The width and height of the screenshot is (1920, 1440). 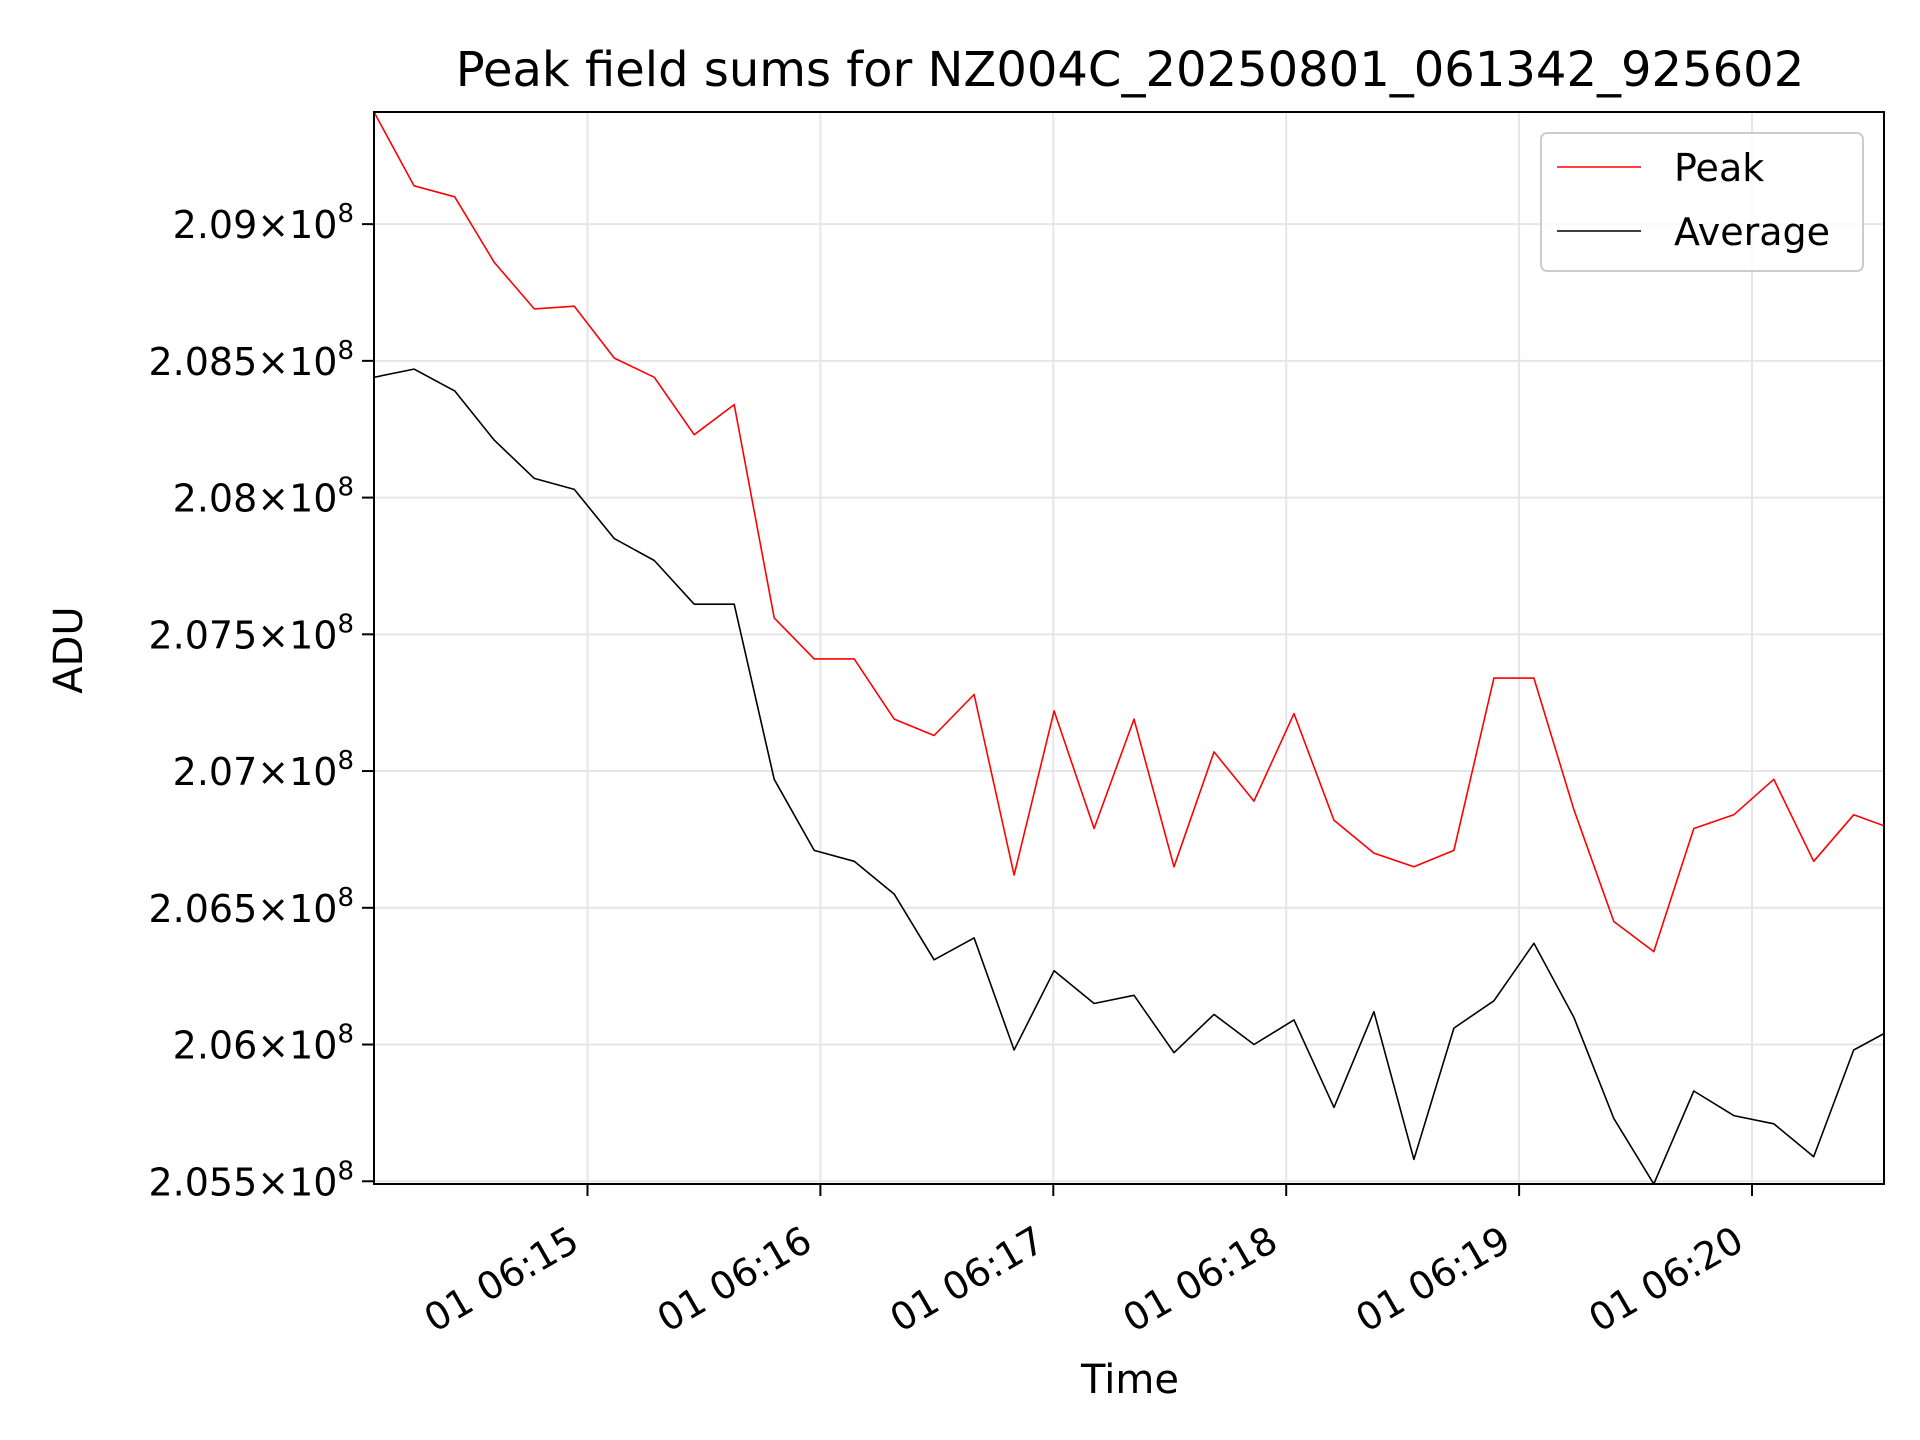 What do you see at coordinates (251, 360) in the screenshot?
I see `y-tick-label: 2.085×108` at bounding box center [251, 360].